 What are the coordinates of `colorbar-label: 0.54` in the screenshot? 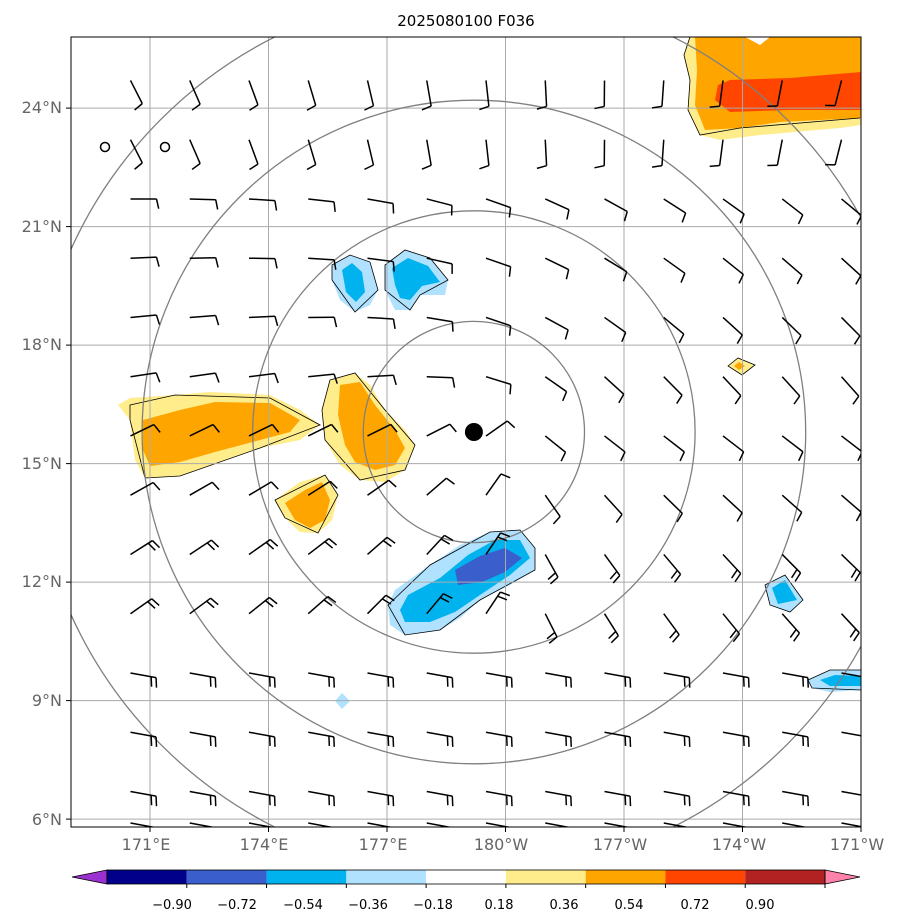 It's located at (629, 905).